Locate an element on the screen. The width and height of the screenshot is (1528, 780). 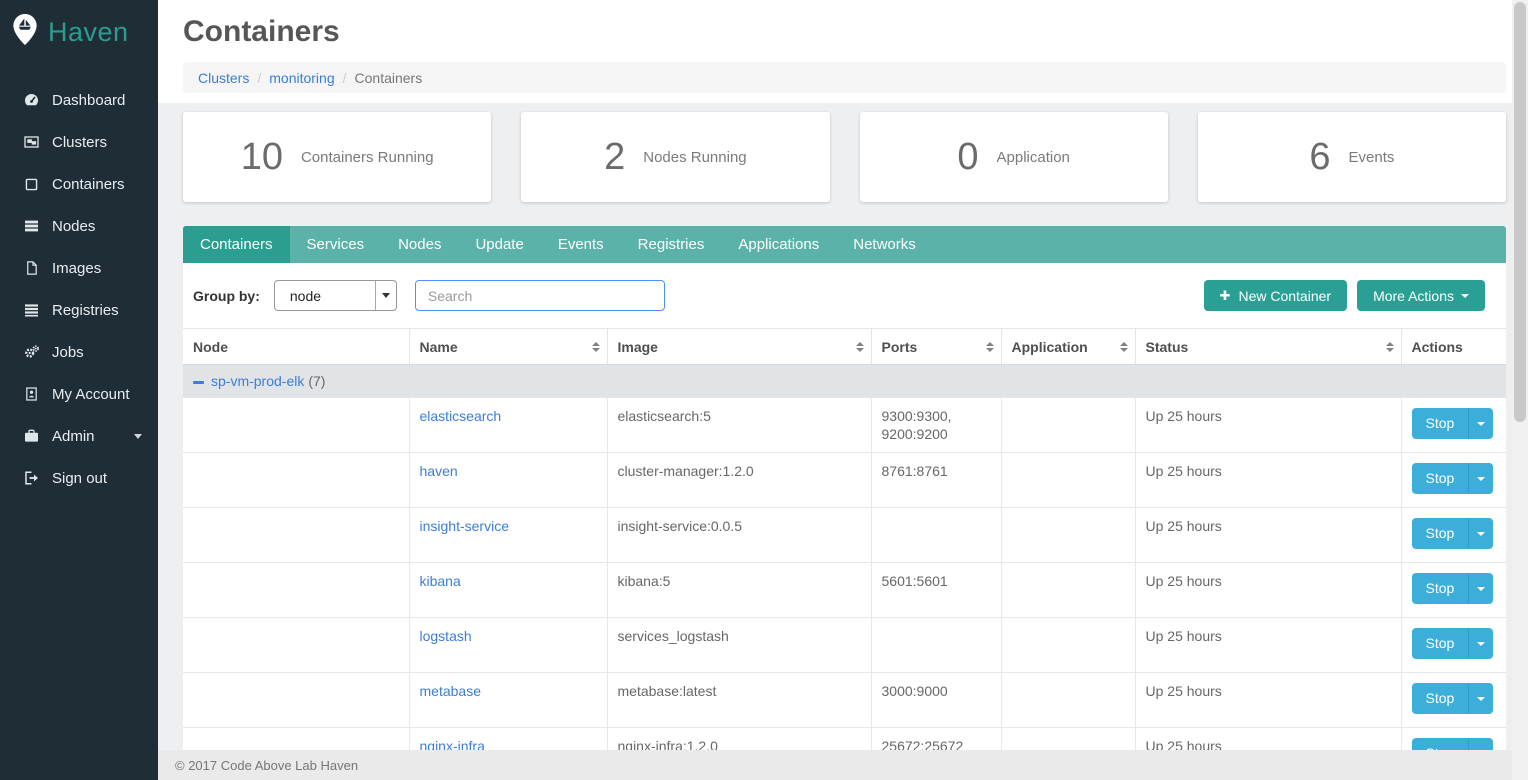
vertical-scrollbar is located at coordinates (1520, 390).